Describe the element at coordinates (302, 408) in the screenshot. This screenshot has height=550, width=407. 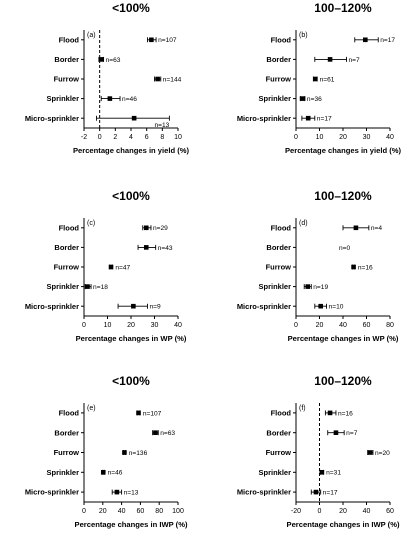
I see `panel-label: (f)` at that location.